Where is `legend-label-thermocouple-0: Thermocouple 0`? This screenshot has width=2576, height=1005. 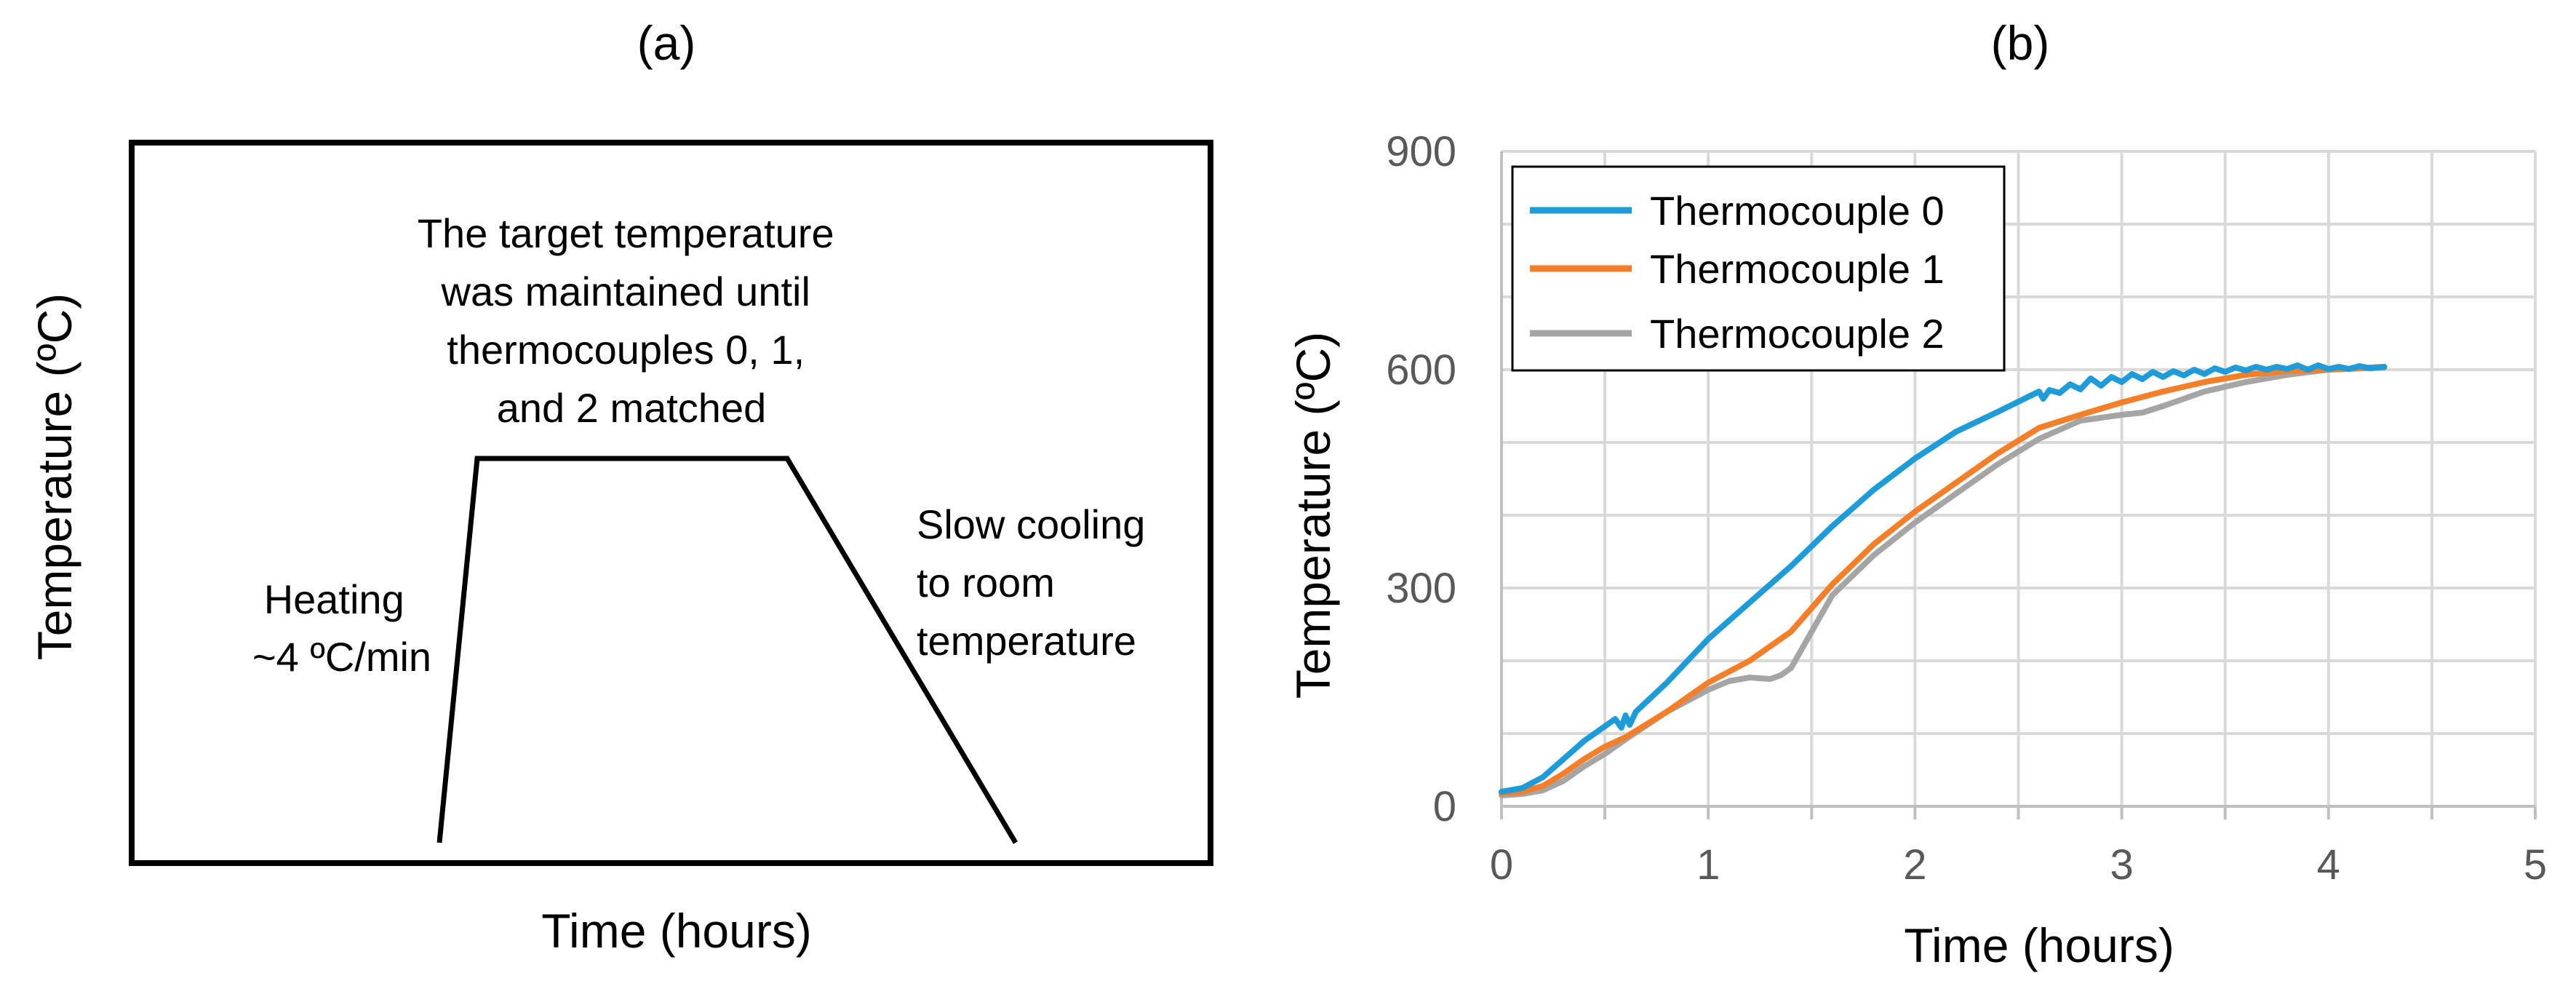
legend-label-thermocouple-0: Thermocouple 0 is located at coordinates (1797, 211).